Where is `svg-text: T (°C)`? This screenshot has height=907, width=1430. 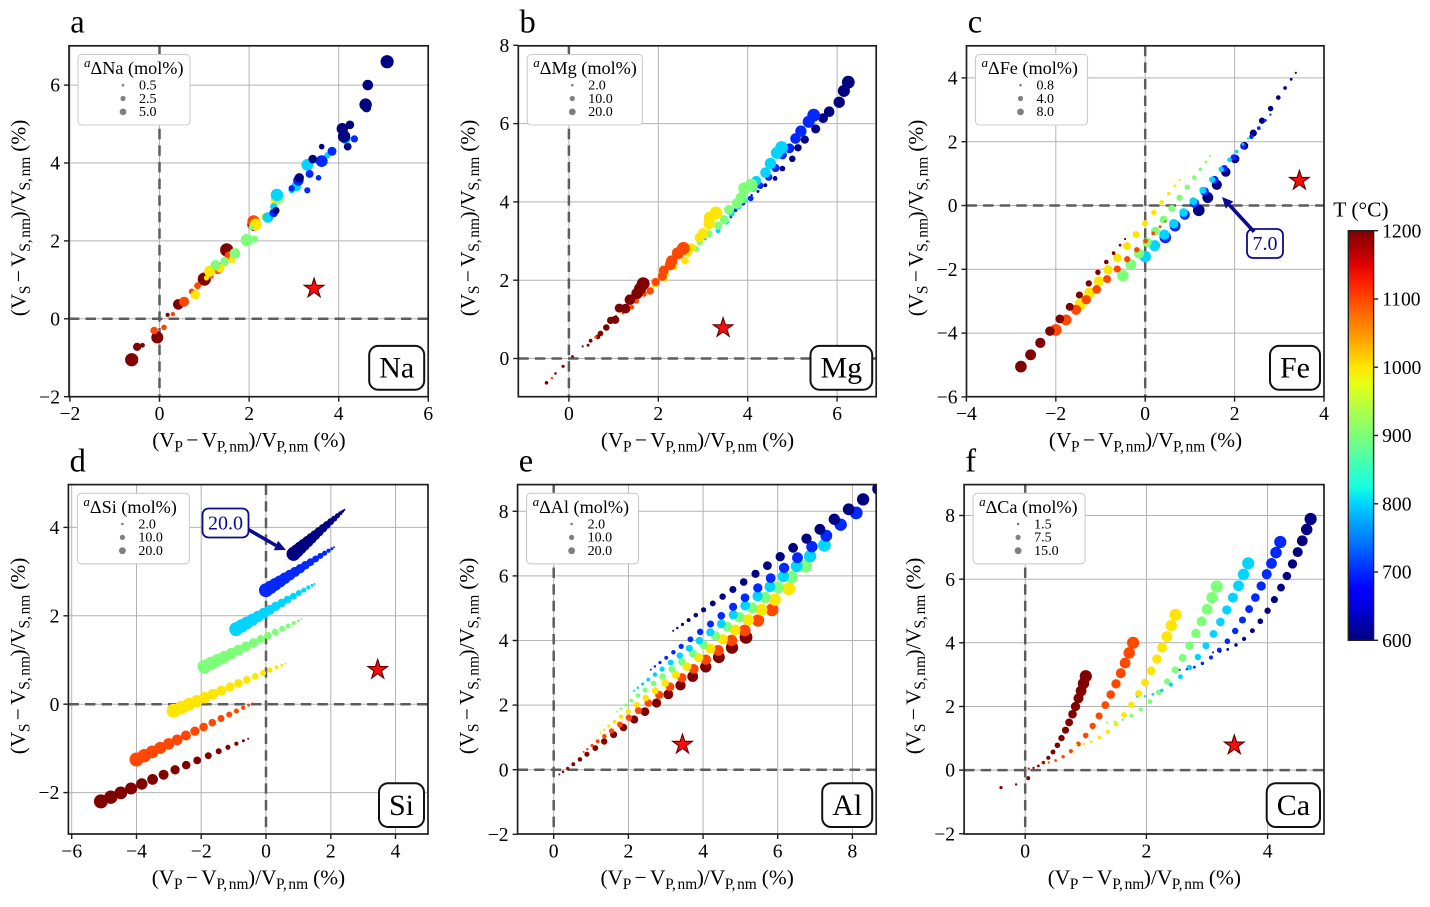 svg-text: T (°C) is located at coordinates (1360, 210).